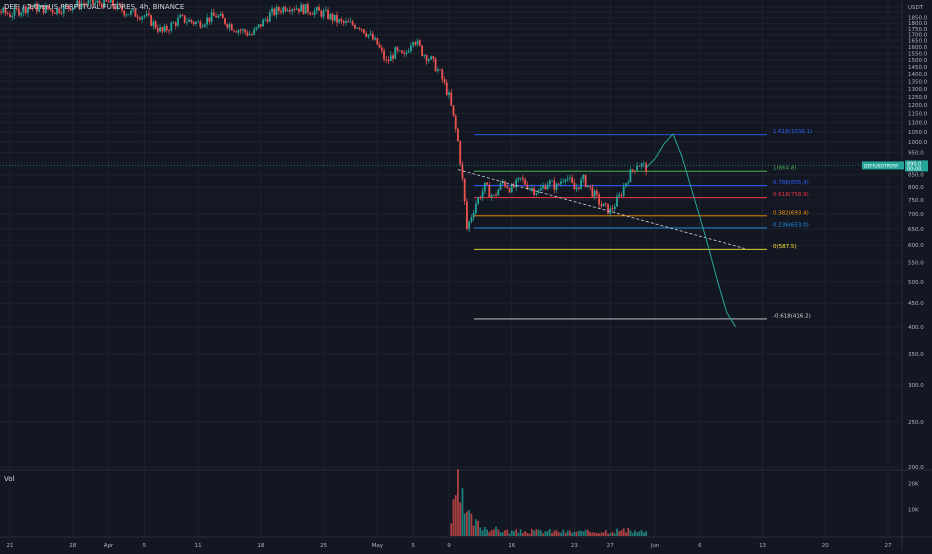  Describe the element at coordinates (413, 546) in the screenshot. I see `time-axis-tick: 5` at that location.